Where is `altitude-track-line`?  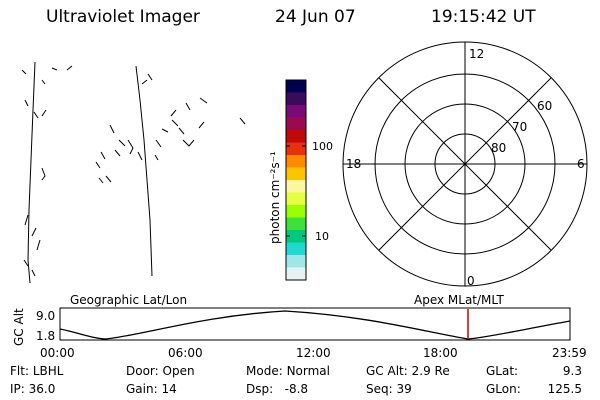
altitude-track-line is located at coordinates (315, 325).